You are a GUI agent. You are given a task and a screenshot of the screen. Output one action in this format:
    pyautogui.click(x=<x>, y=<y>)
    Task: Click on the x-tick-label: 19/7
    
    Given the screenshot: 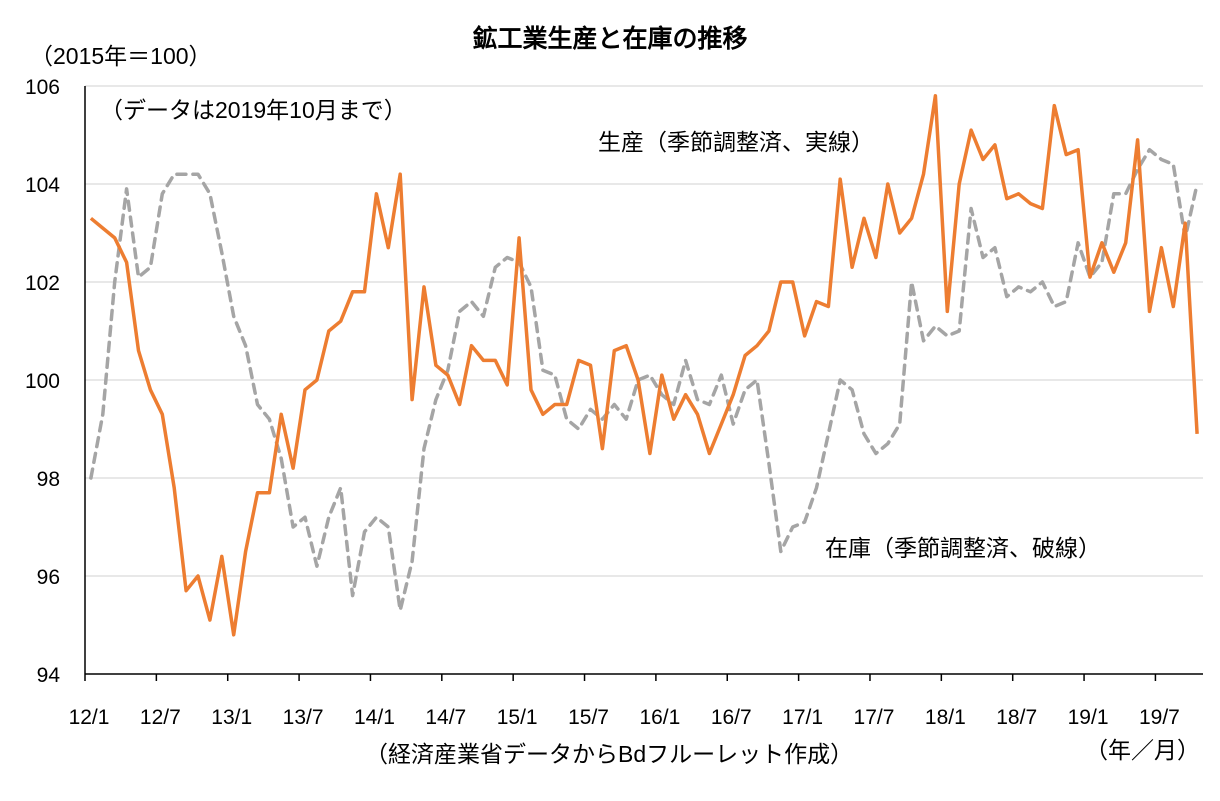 What is the action you would take?
    pyautogui.click(x=1159, y=717)
    